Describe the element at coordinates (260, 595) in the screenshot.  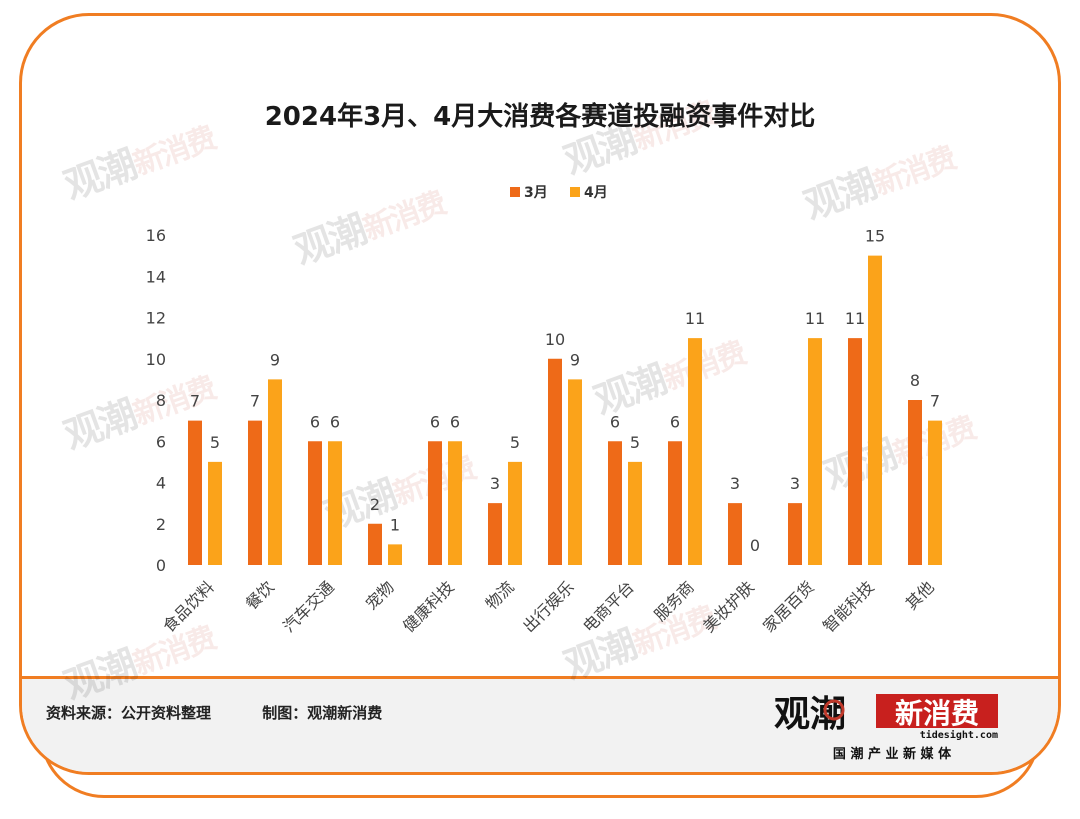
I see `category-label: 餐饮` at that location.